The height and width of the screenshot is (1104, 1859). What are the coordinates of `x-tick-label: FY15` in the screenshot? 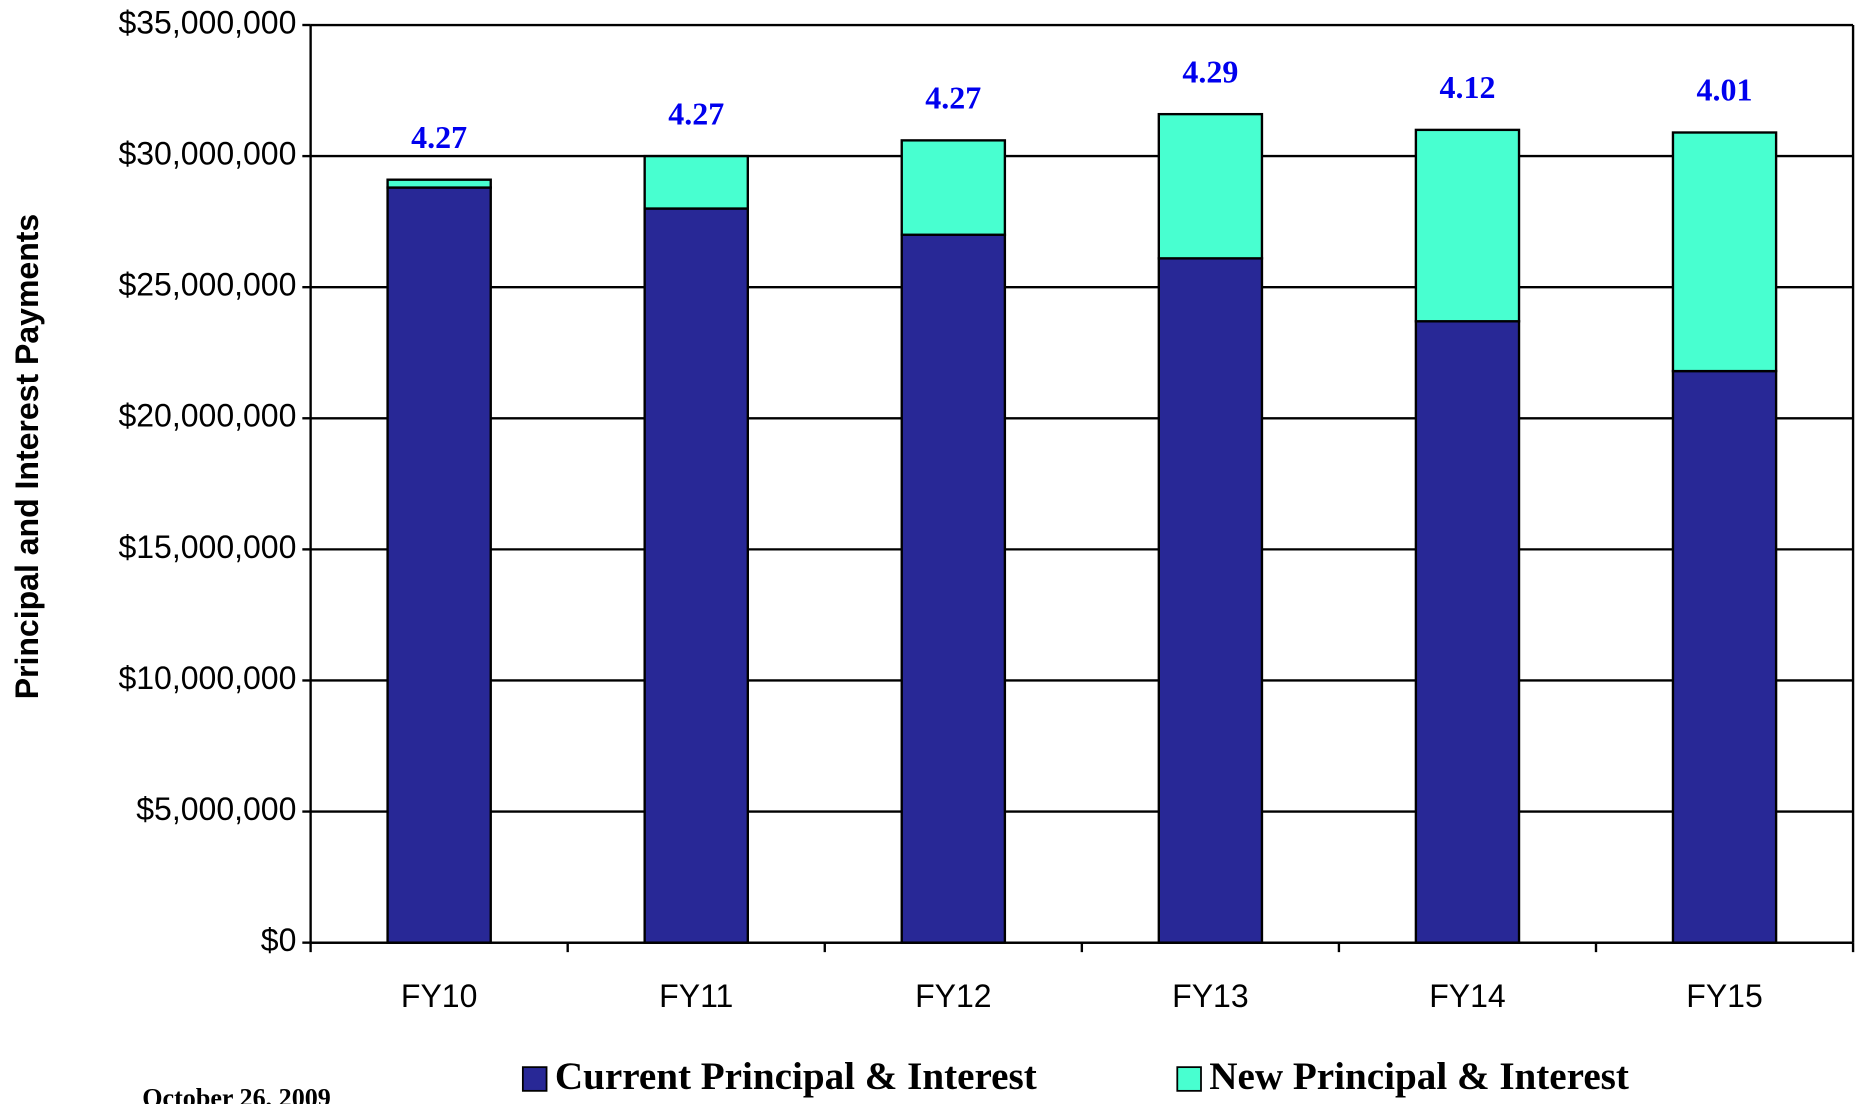 It's located at (1724, 996).